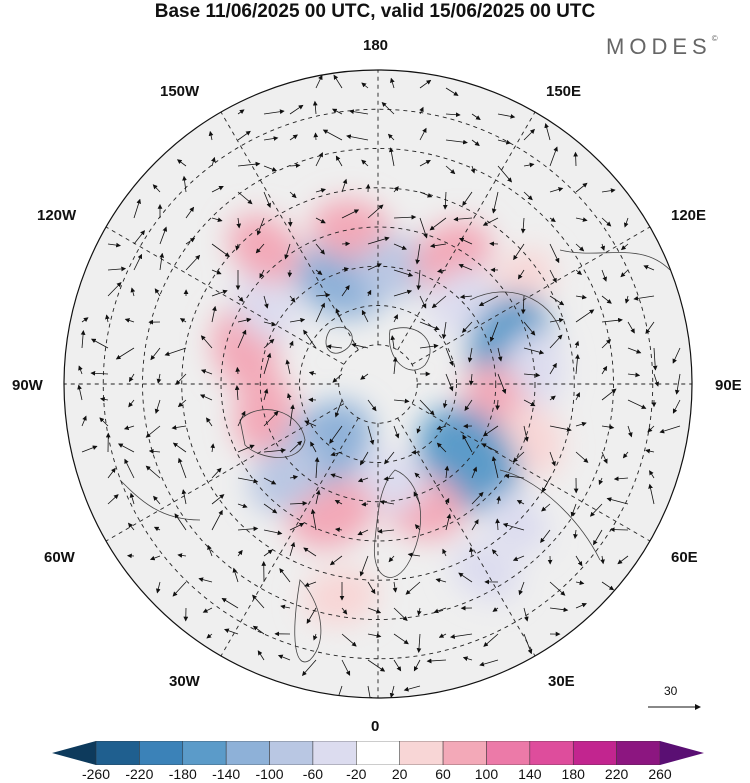 Image resolution: width=750 pixels, height=783 pixels. I want to click on colorbar-tick-label: 100, so click(486, 774).